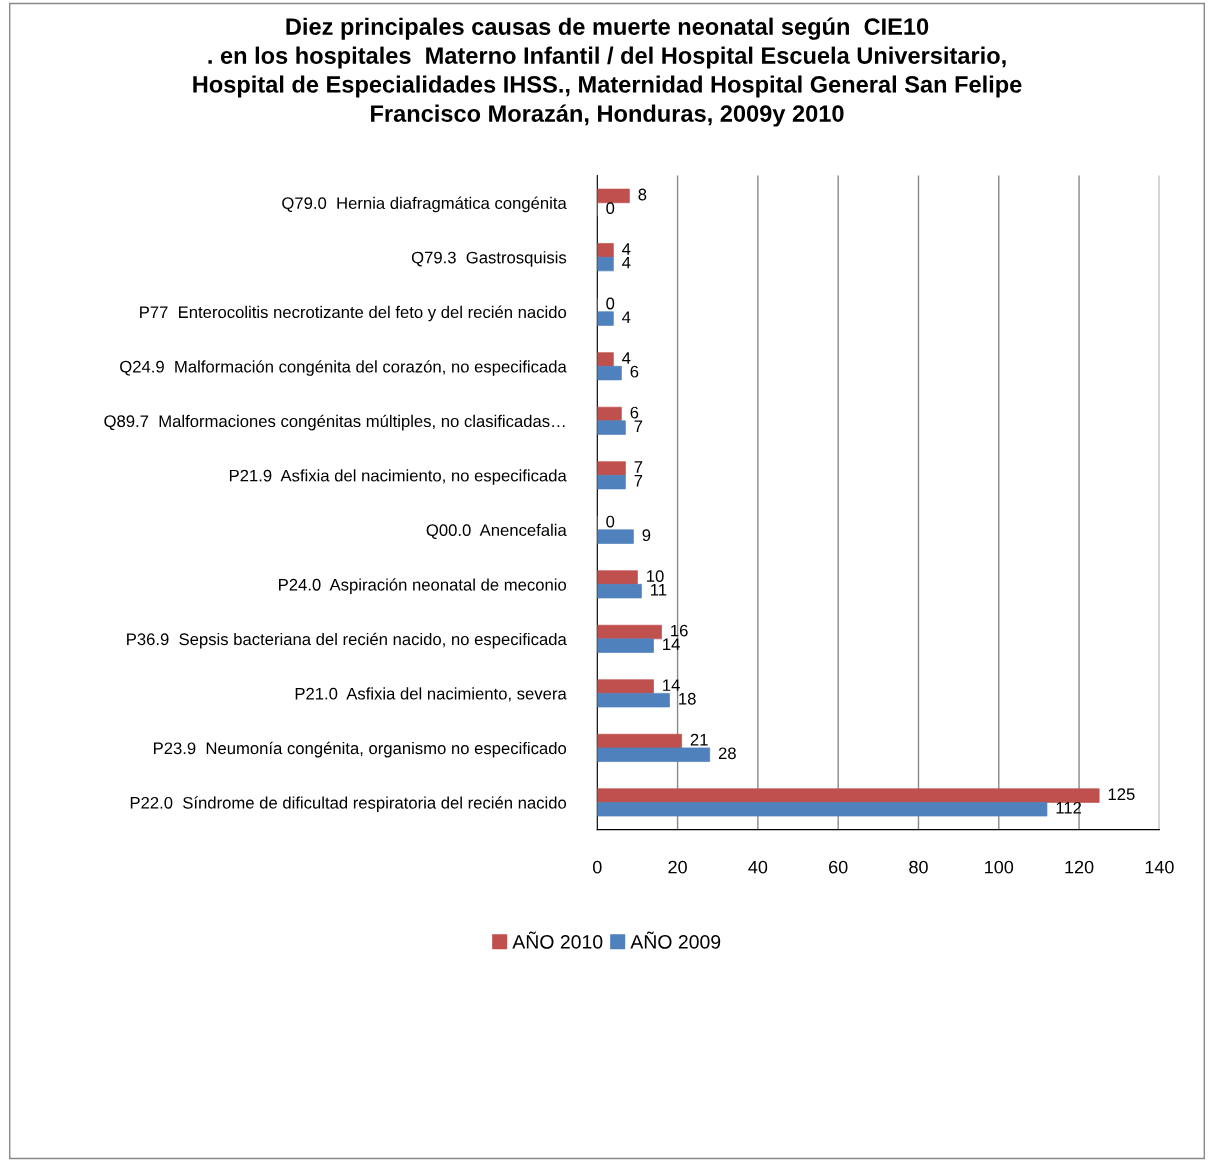  Describe the element at coordinates (1159, 867) in the screenshot. I see `x-tick-label: 140` at that location.